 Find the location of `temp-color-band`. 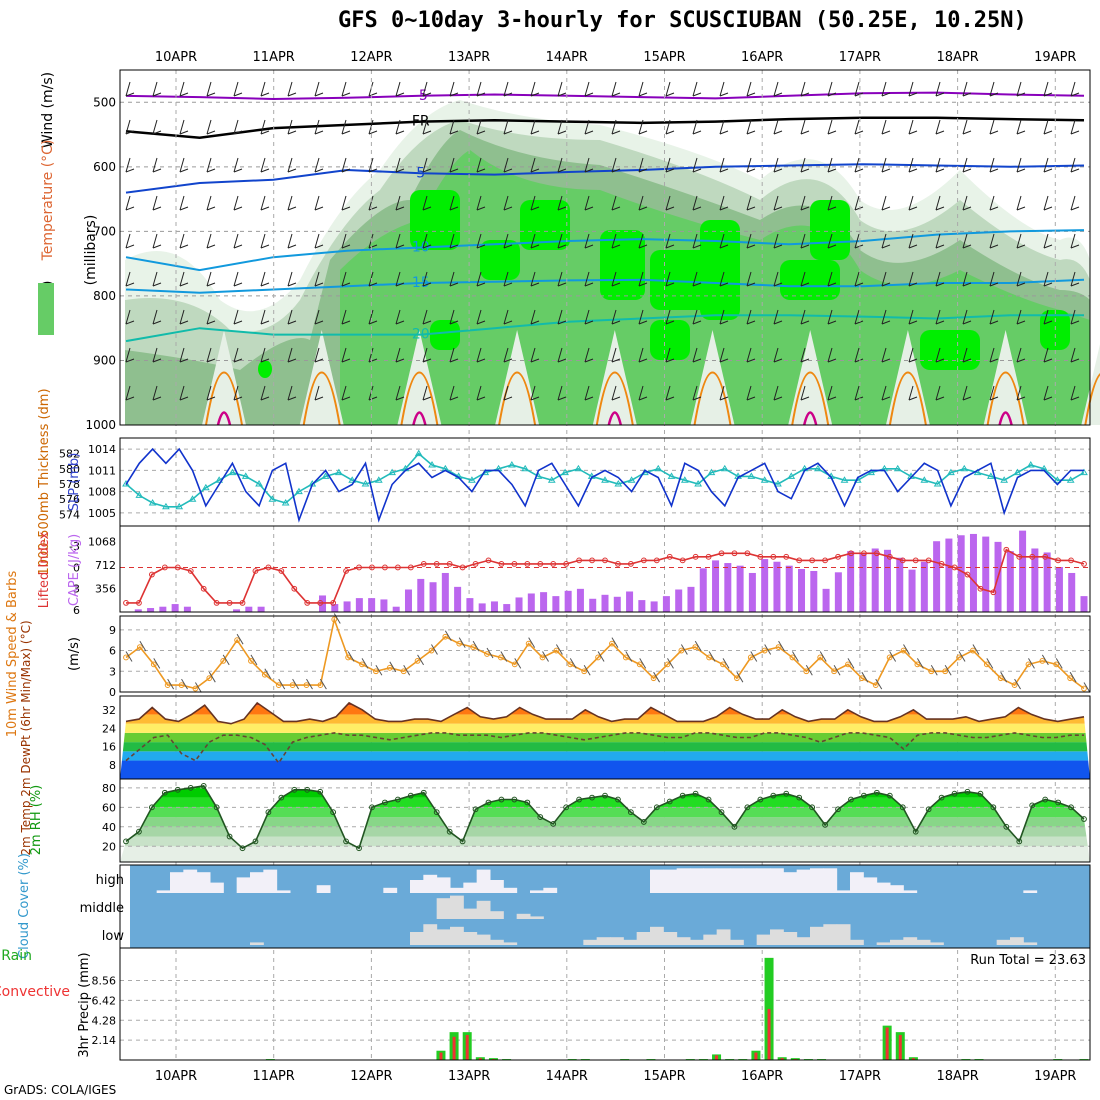

temp-color-band is located at coordinates (605, 747).